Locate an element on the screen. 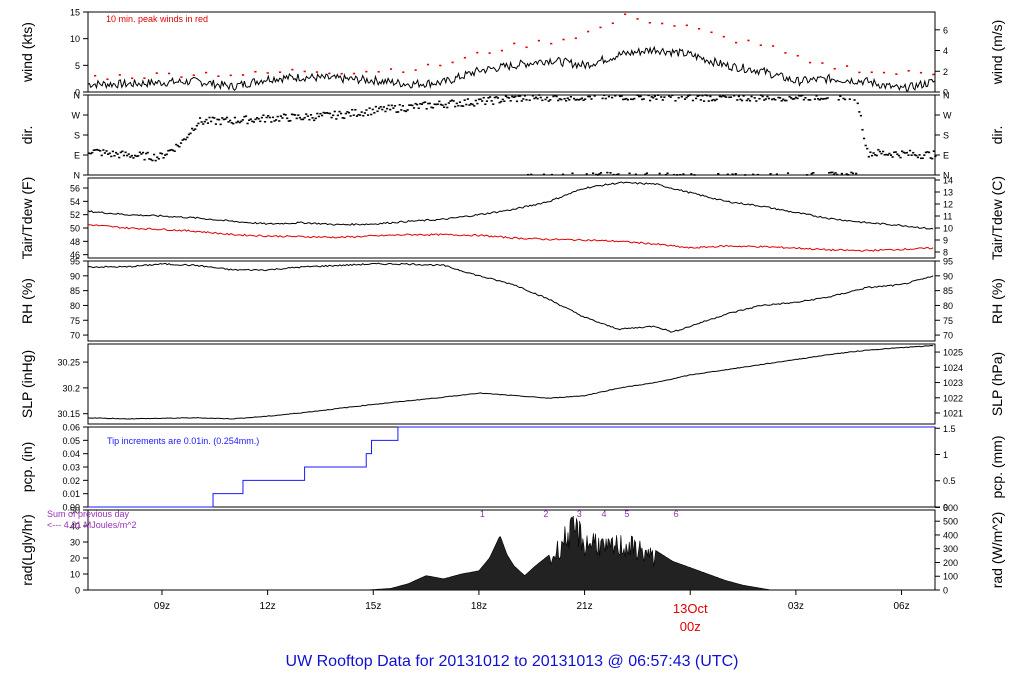 This screenshot has width=1024, height=700. panel-frame is located at coordinates (511, 301).